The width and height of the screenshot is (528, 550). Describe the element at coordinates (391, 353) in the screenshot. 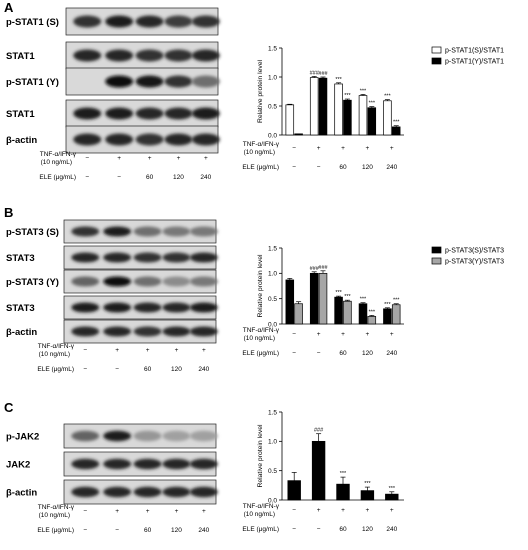

I see `chart-b-ele-value: 240` at that location.